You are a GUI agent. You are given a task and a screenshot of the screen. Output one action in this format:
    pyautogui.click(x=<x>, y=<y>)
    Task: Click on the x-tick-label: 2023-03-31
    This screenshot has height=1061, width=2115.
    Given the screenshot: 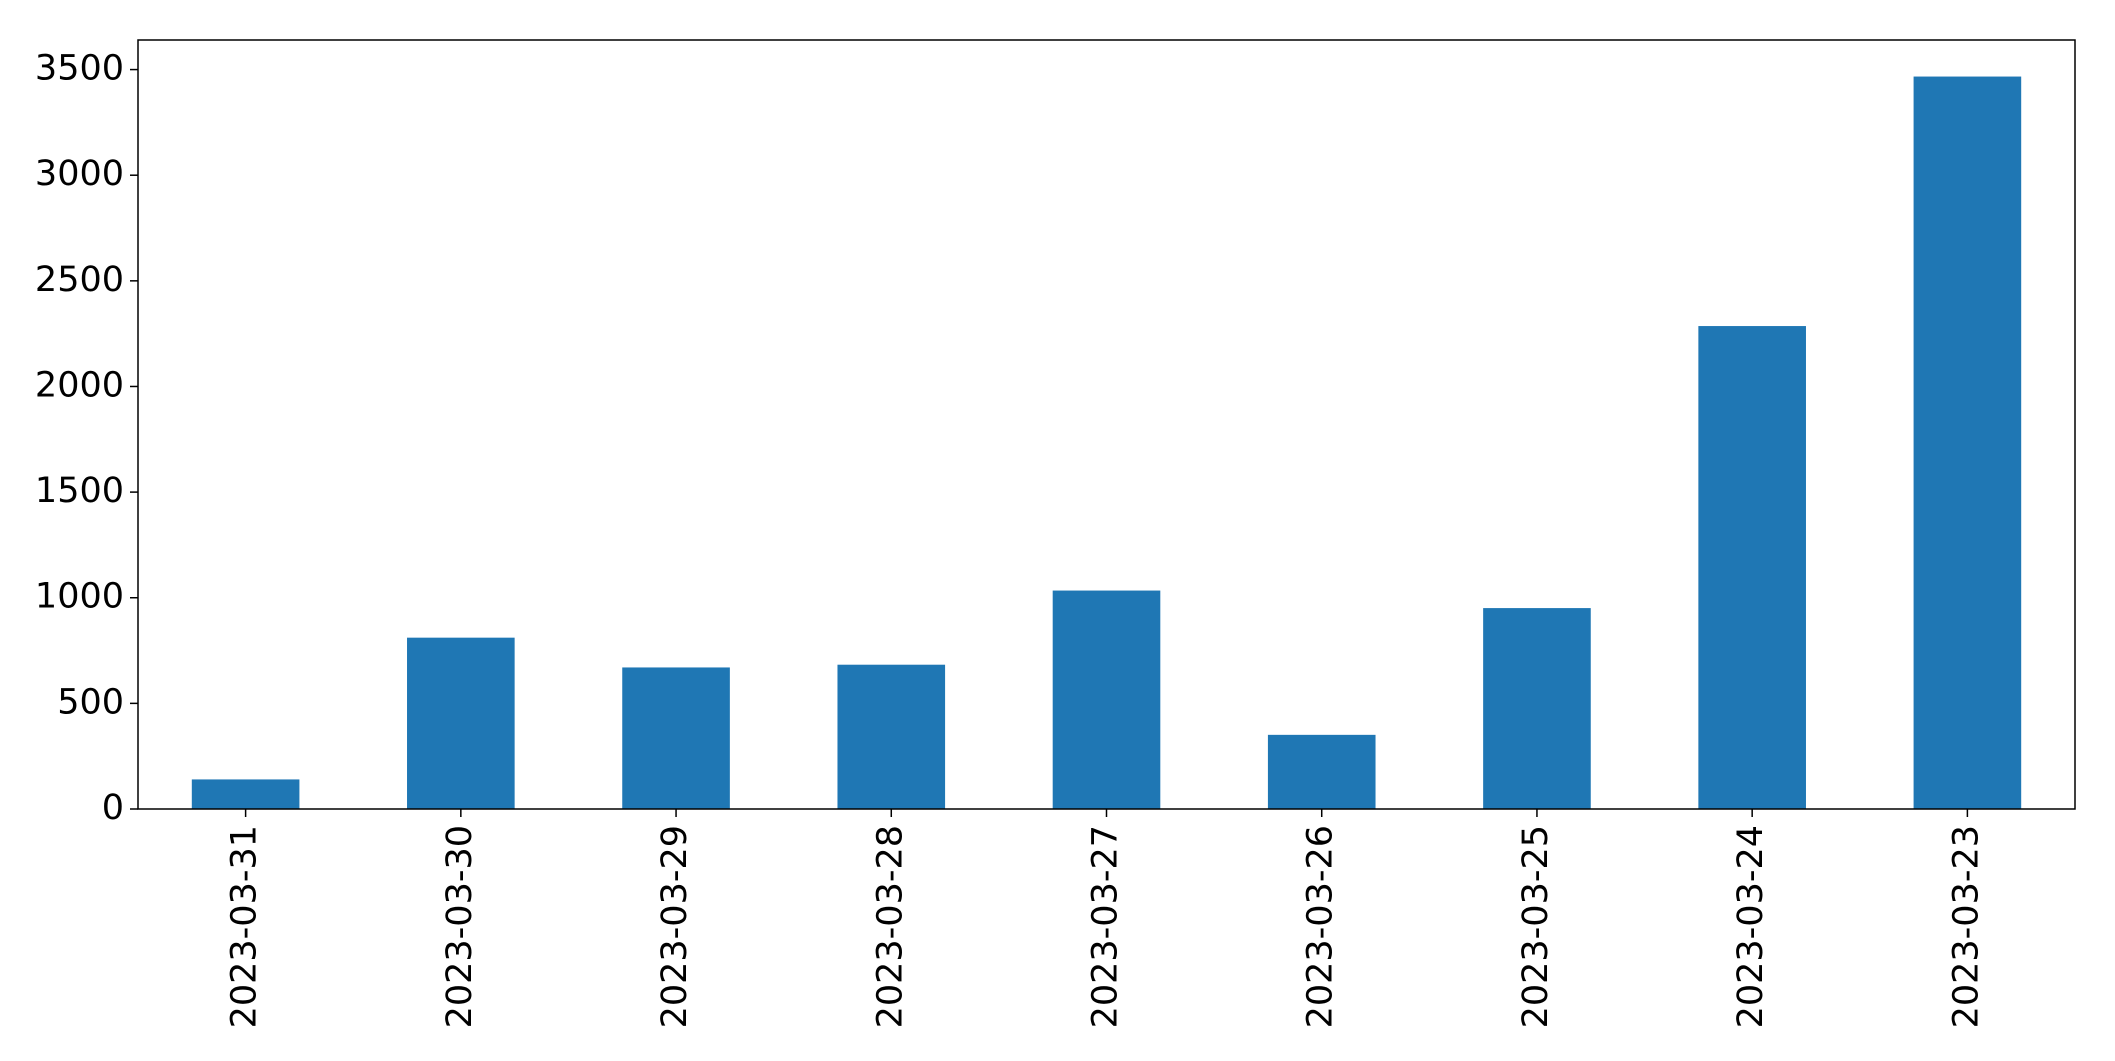 What is the action you would take?
    pyautogui.click(x=245, y=926)
    